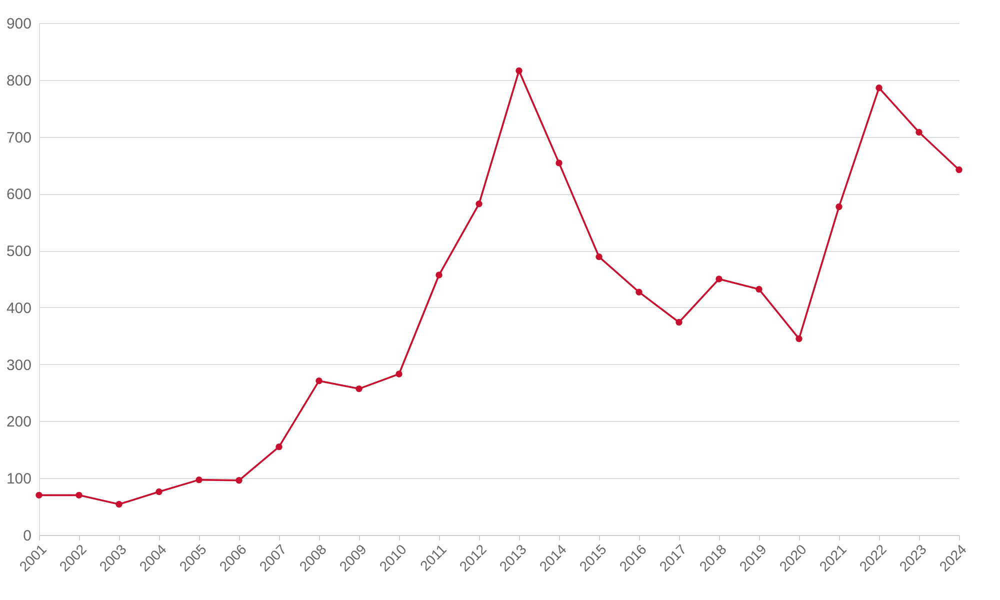 The height and width of the screenshot is (600, 1000). Describe the element at coordinates (19, 137) in the screenshot. I see `y-tick-label: 700` at that location.